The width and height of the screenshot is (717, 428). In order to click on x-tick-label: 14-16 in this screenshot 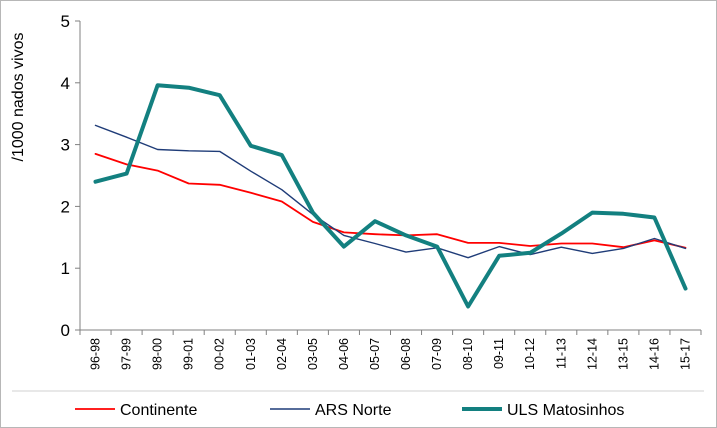, I will do `click(654, 354)`.